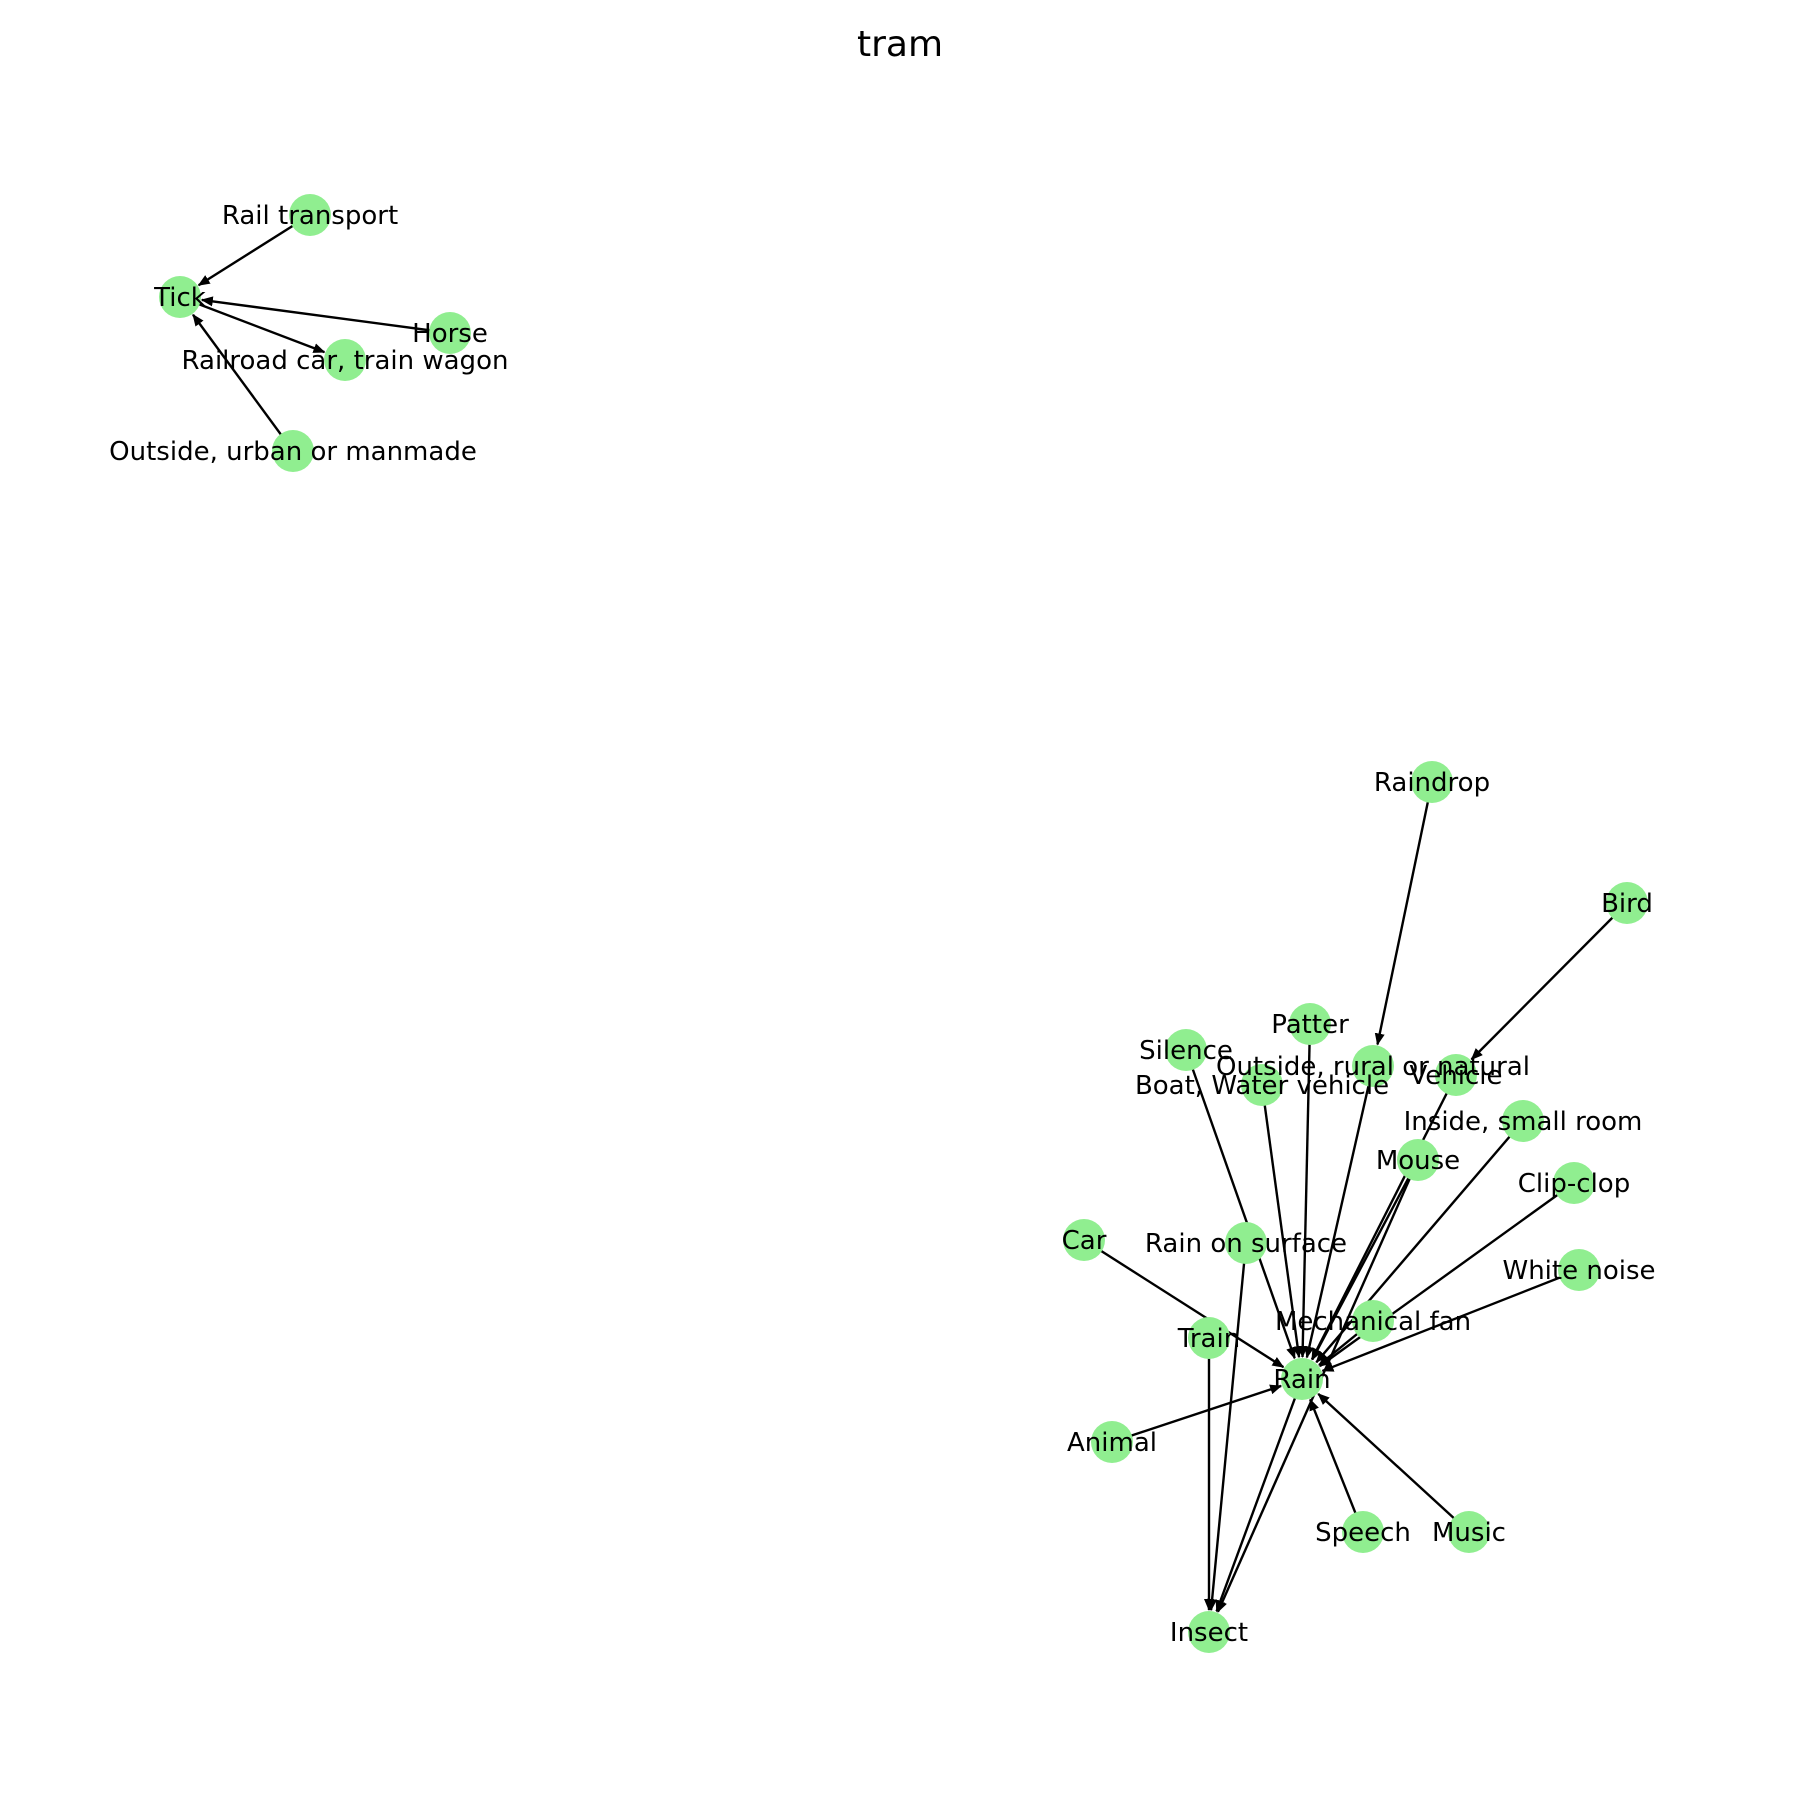 Image resolution: width=1800 pixels, height=1800 pixels. I want to click on node-inside_small_room, so click(1523, 1121).